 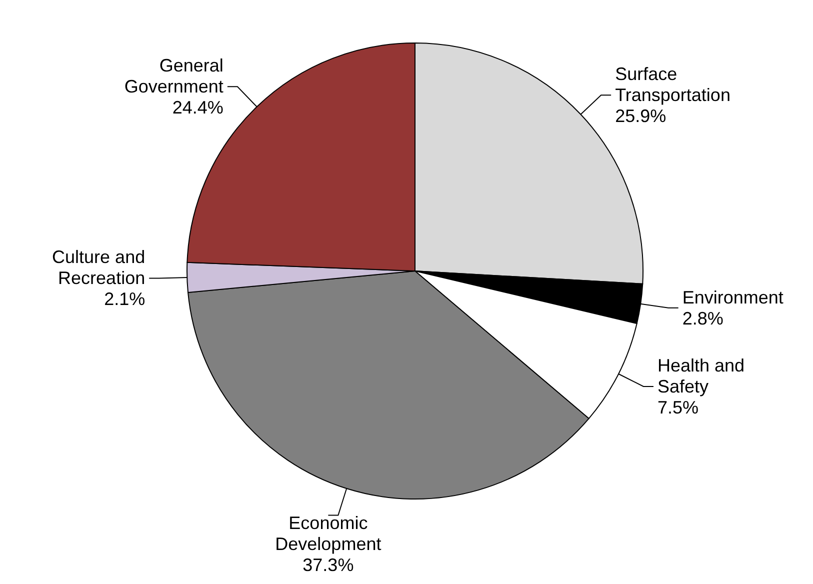 I want to click on data-label: 25.9%, so click(x=640, y=116).